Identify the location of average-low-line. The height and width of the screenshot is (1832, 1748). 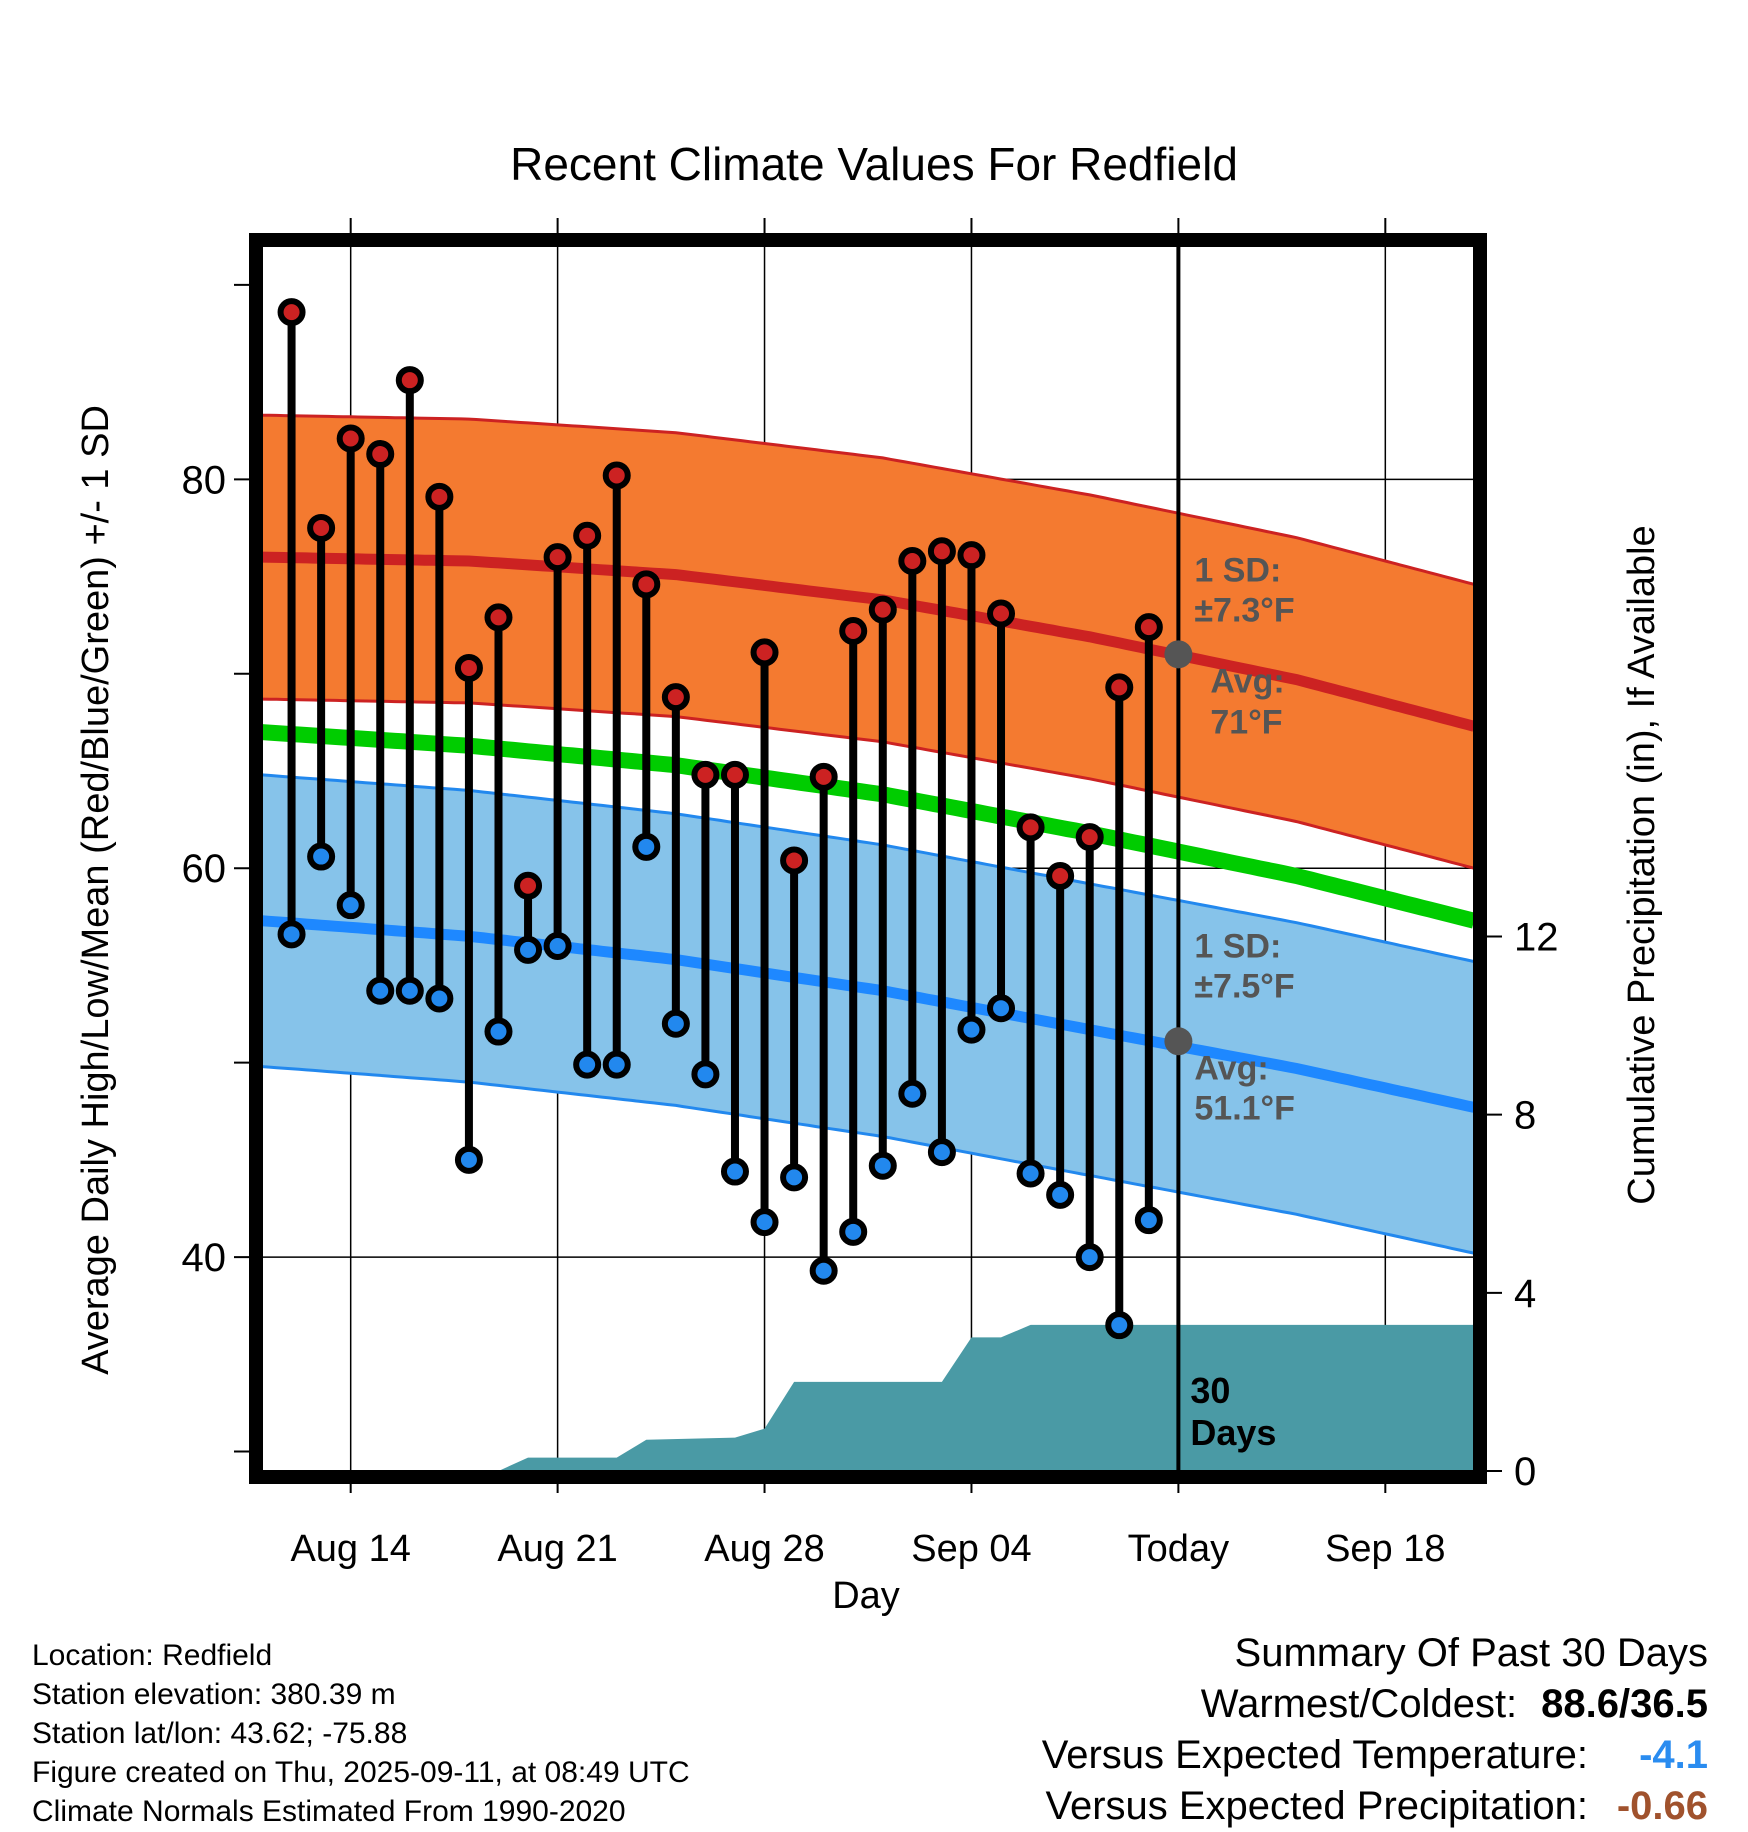
(868, 1014).